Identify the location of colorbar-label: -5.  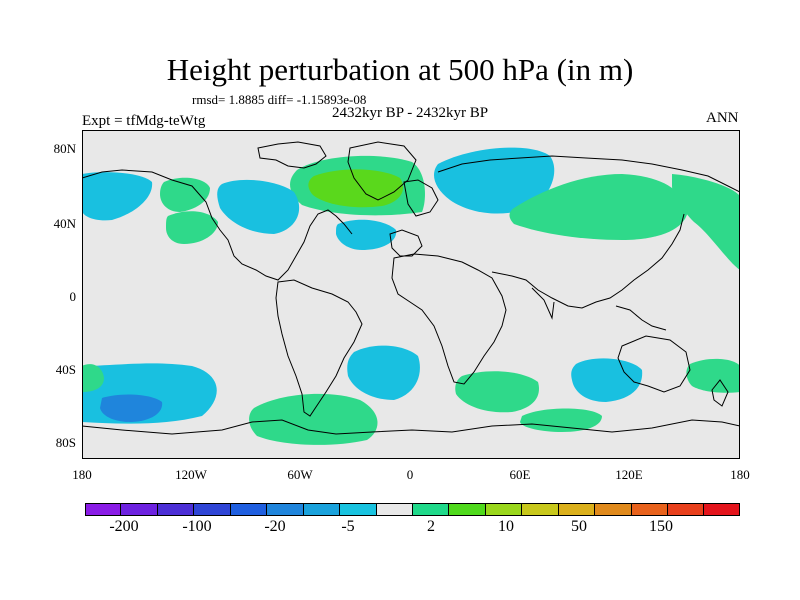
(348, 526).